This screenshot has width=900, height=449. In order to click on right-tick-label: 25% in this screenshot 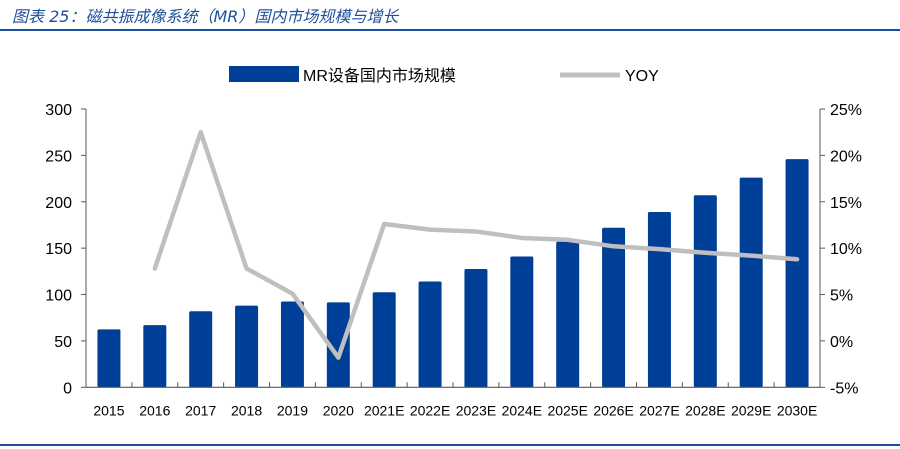, I will do `click(846, 110)`.